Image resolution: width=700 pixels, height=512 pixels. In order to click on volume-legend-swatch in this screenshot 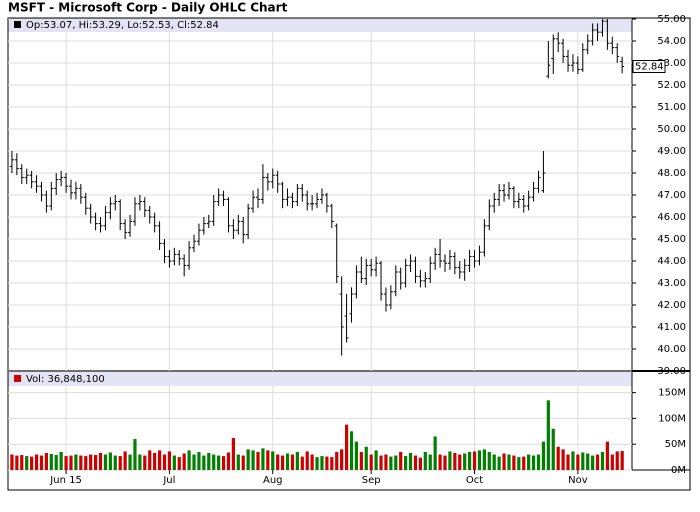, I will do `click(17, 378)`.